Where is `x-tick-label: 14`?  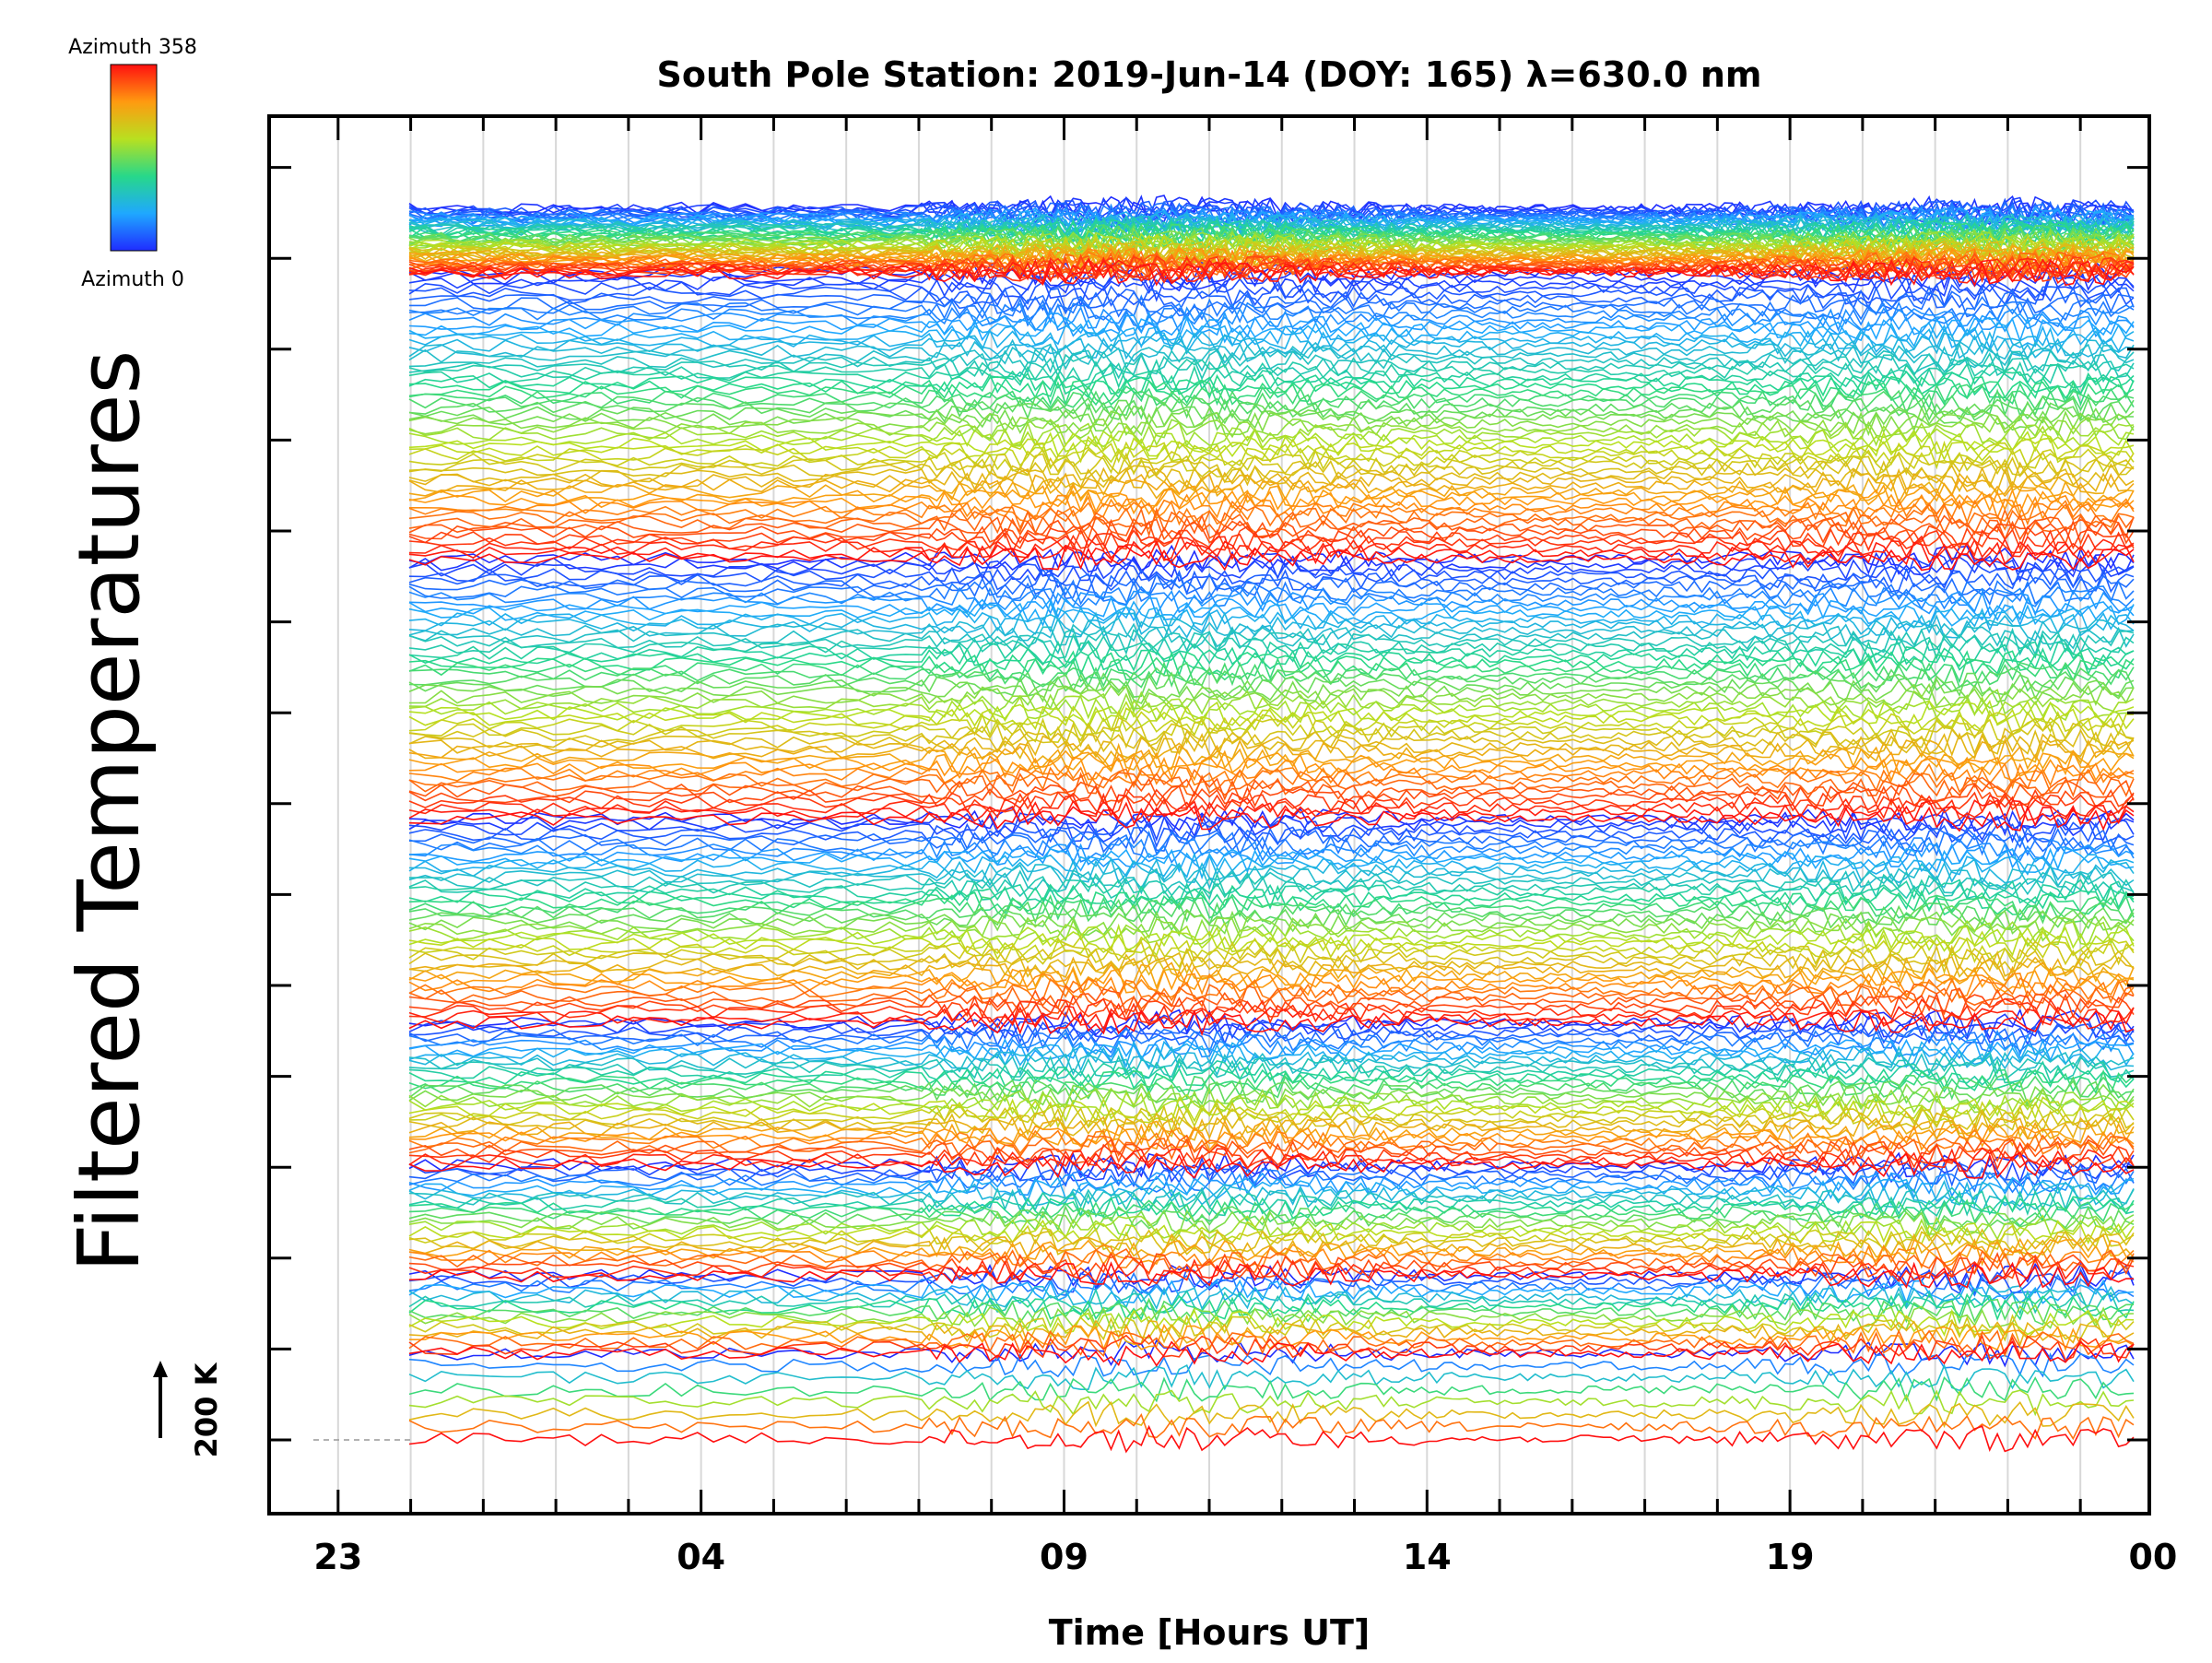 x-tick-label: 14 is located at coordinates (1427, 1557).